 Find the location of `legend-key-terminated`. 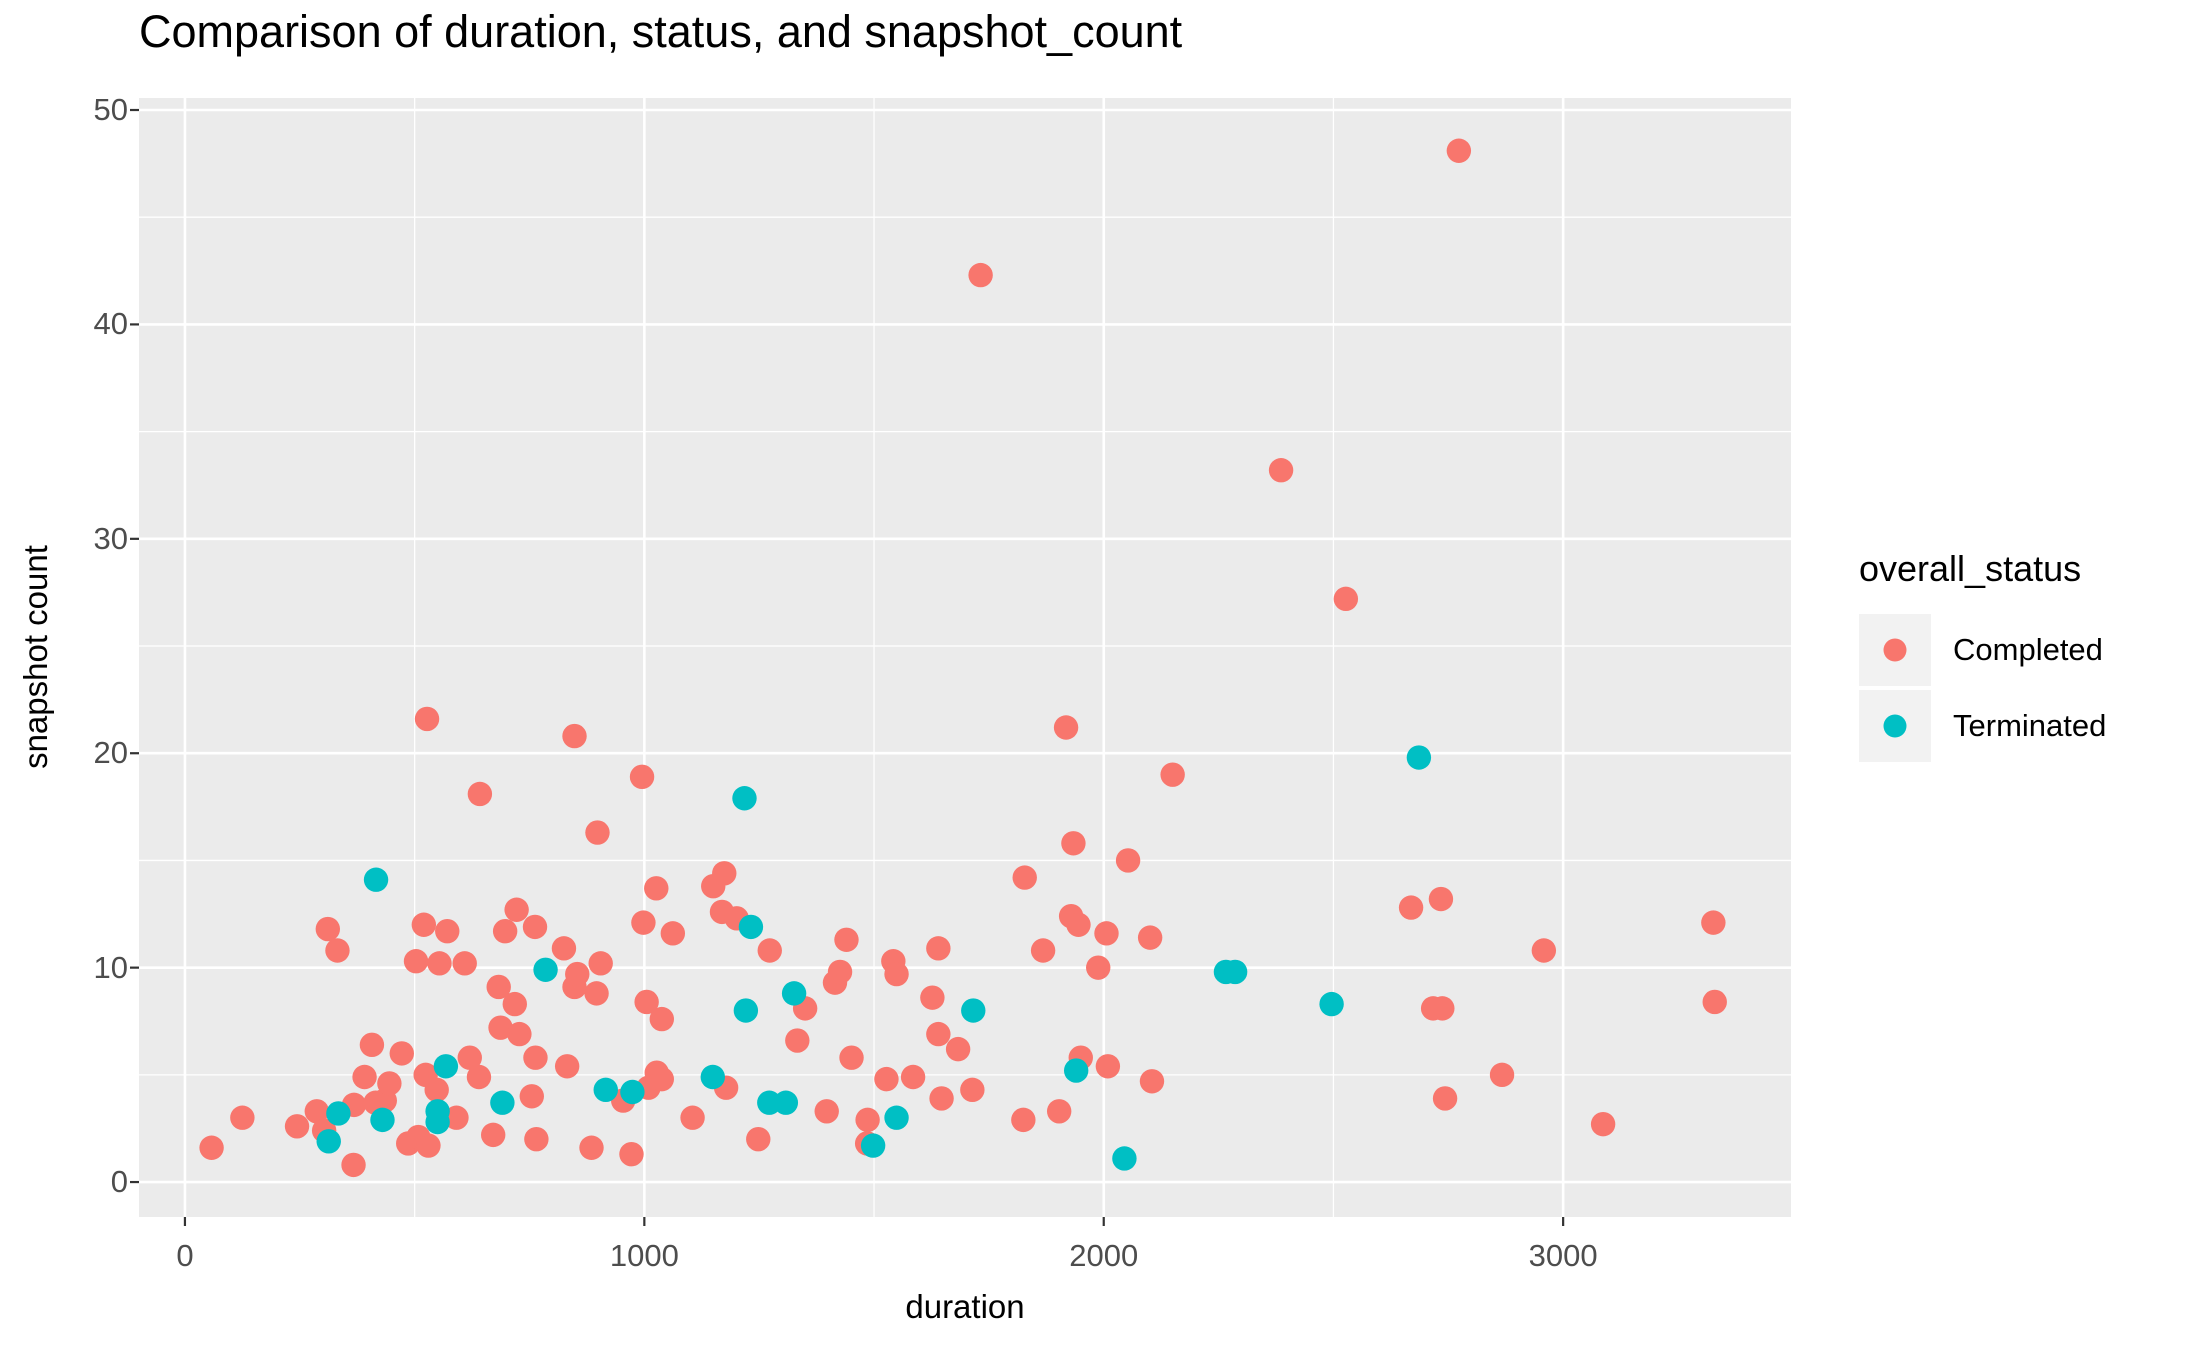

legend-key-terminated is located at coordinates (1895, 726).